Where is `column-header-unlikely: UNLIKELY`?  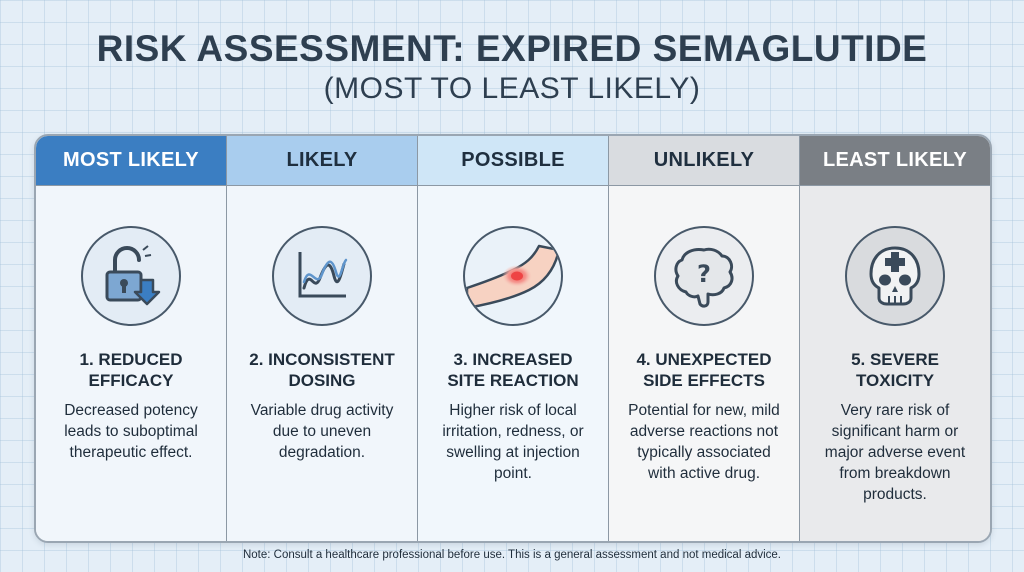 column-header-unlikely: UNLIKELY is located at coordinates (704, 161).